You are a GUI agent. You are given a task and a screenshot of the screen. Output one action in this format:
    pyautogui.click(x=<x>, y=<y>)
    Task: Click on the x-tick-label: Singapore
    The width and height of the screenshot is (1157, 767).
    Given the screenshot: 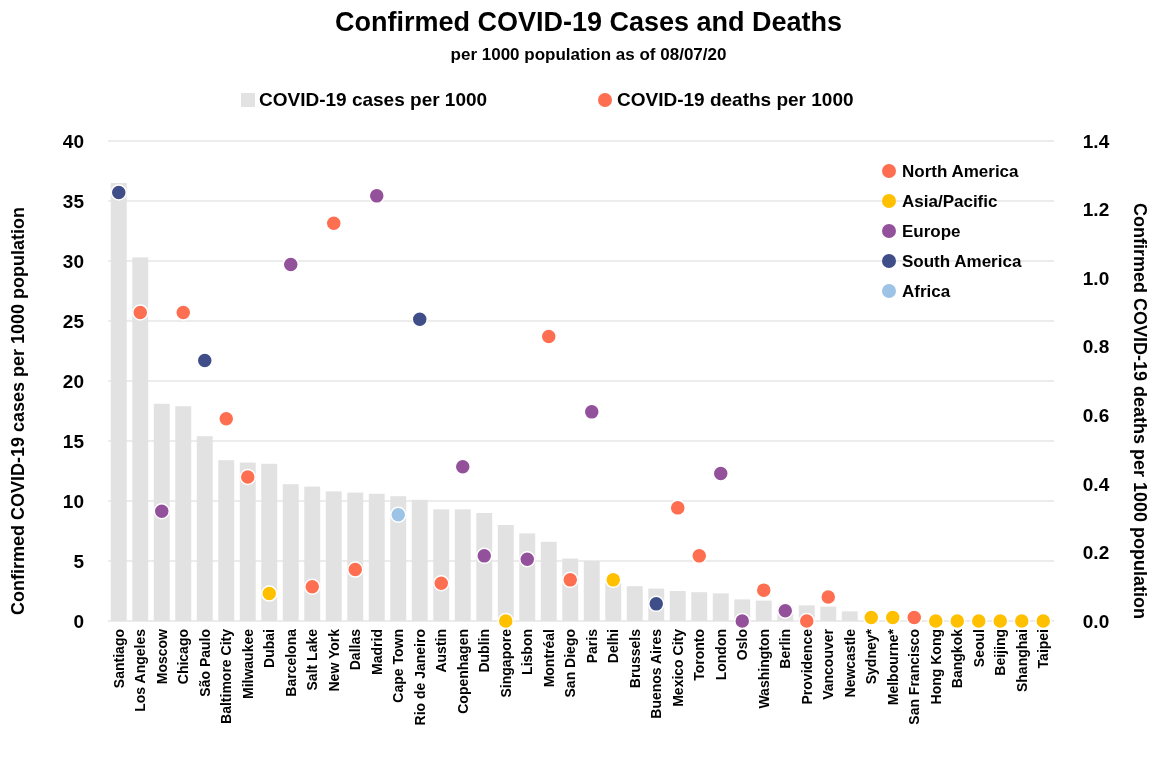 What is the action you would take?
    pyautogui.click(x=505, y=663)
    